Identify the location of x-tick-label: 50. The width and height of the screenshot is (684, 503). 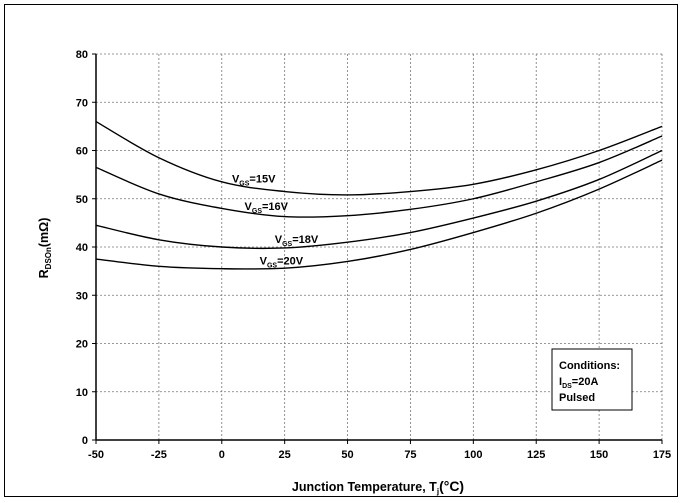
(347, 455).